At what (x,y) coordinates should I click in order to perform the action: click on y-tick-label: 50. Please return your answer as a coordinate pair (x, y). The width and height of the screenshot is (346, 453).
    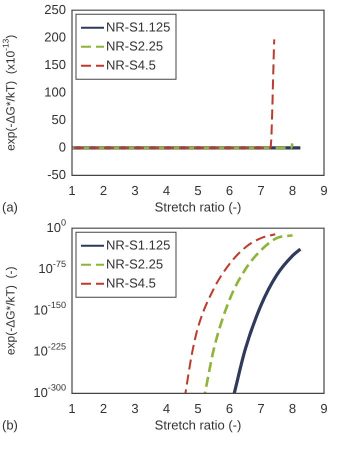
    Looking at the image, I should click on (59, 119).